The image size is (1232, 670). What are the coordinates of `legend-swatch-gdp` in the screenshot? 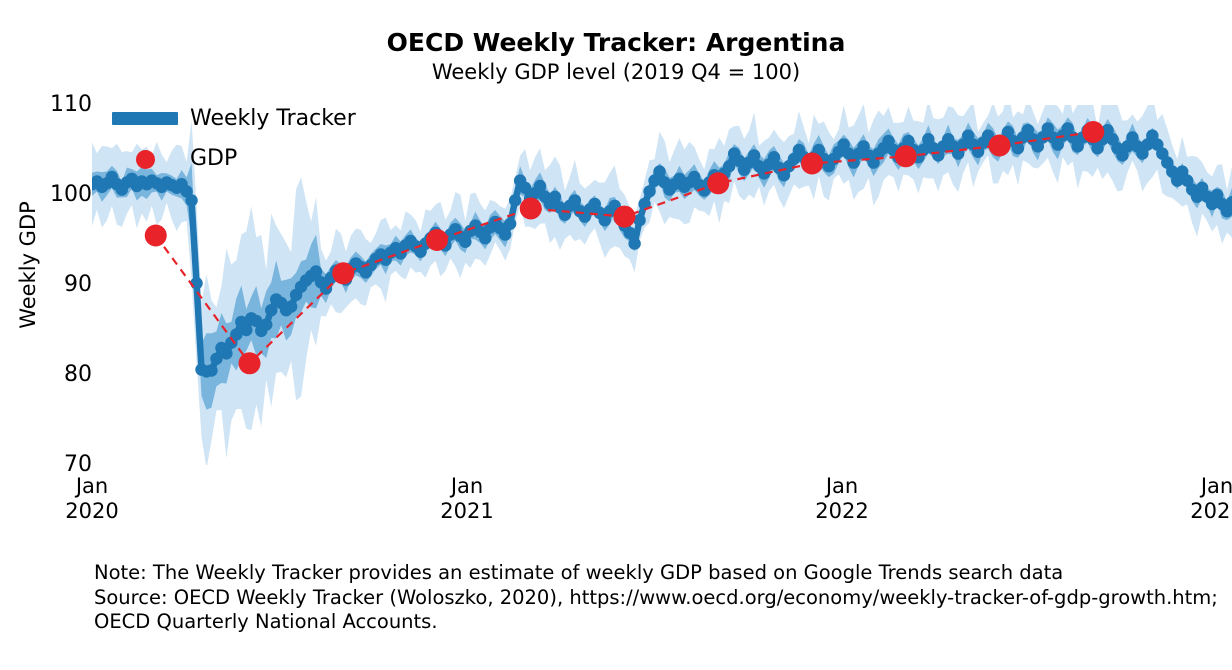 It's located at (145, 159).